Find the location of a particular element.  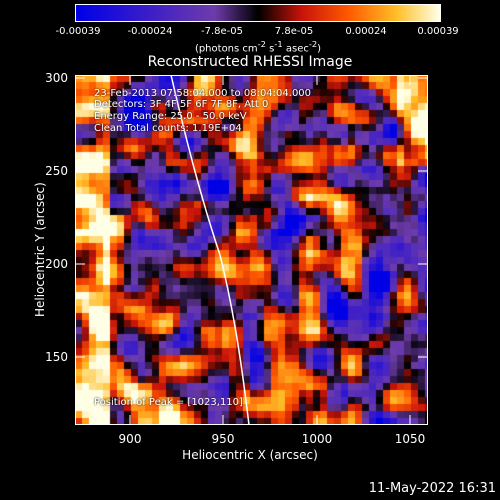

x-tick-label: 900 is located at coordinates (130, 439).